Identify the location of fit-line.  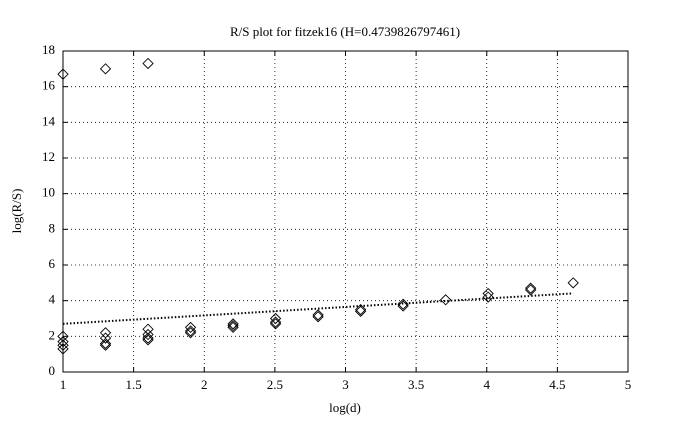
(318, 308).